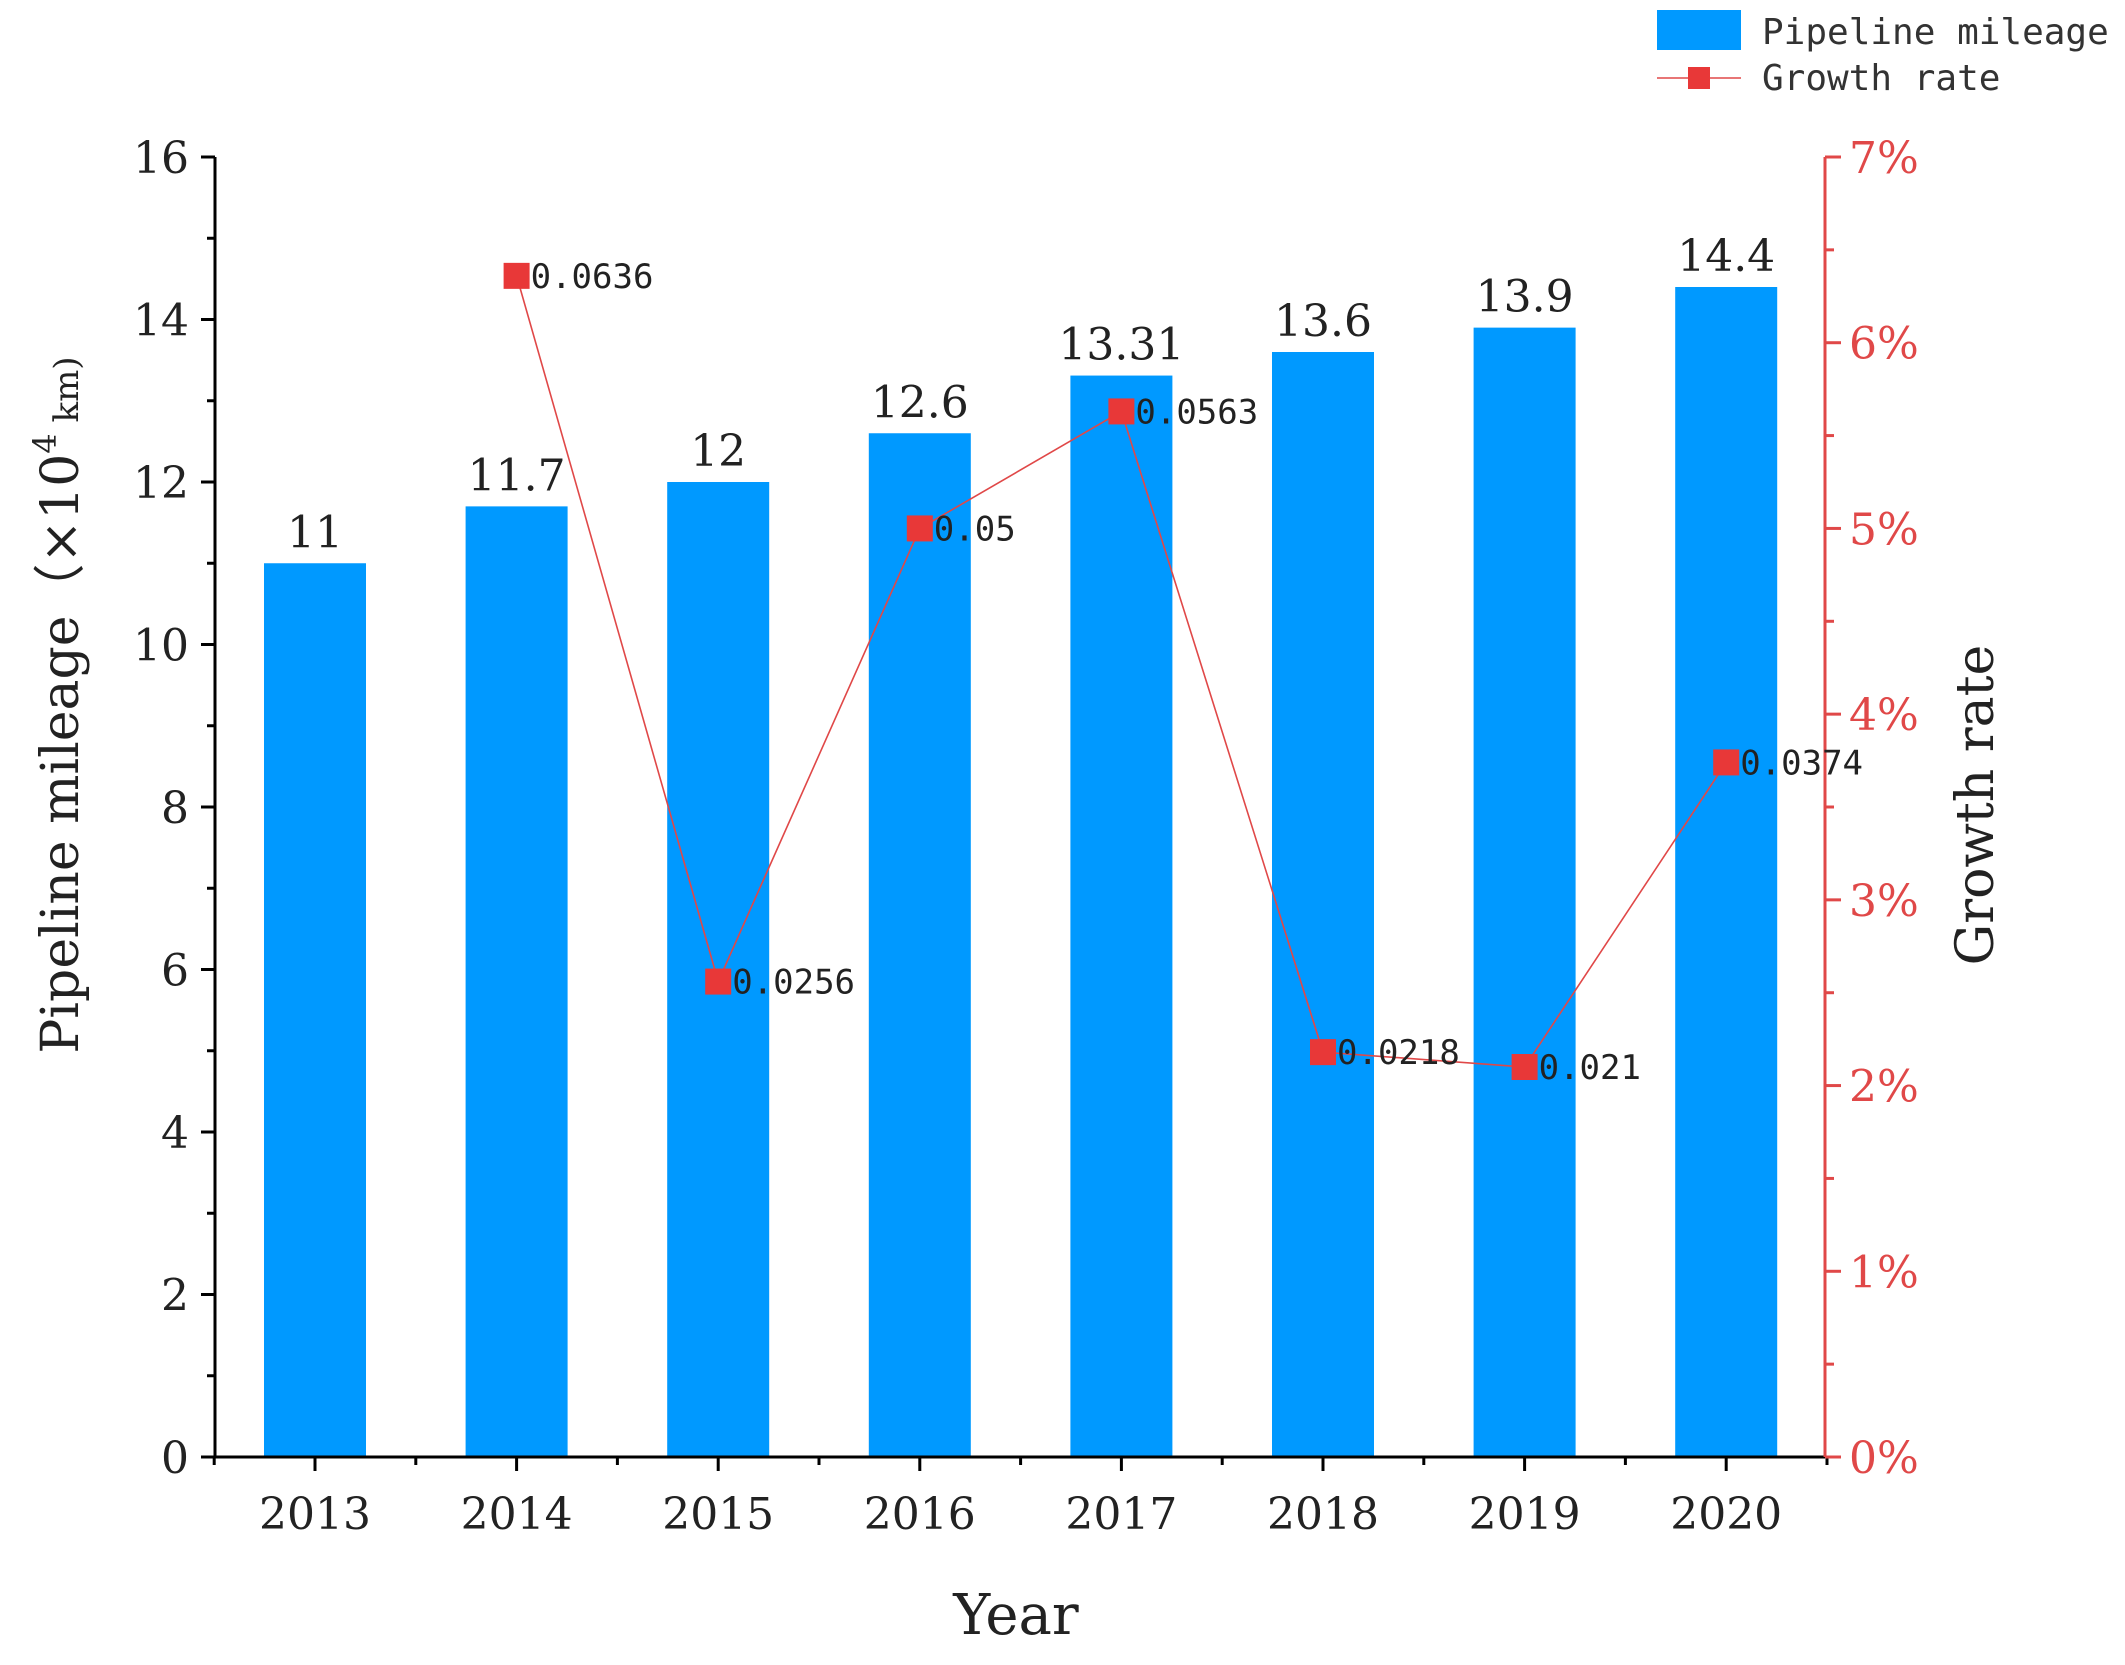 This screenshot has width=2125, height=1665. Describe the element at coordinates (61, 754) in the screenshot. I see `y-axis-left-title-text: Pipeline mileage（×10` at that location.